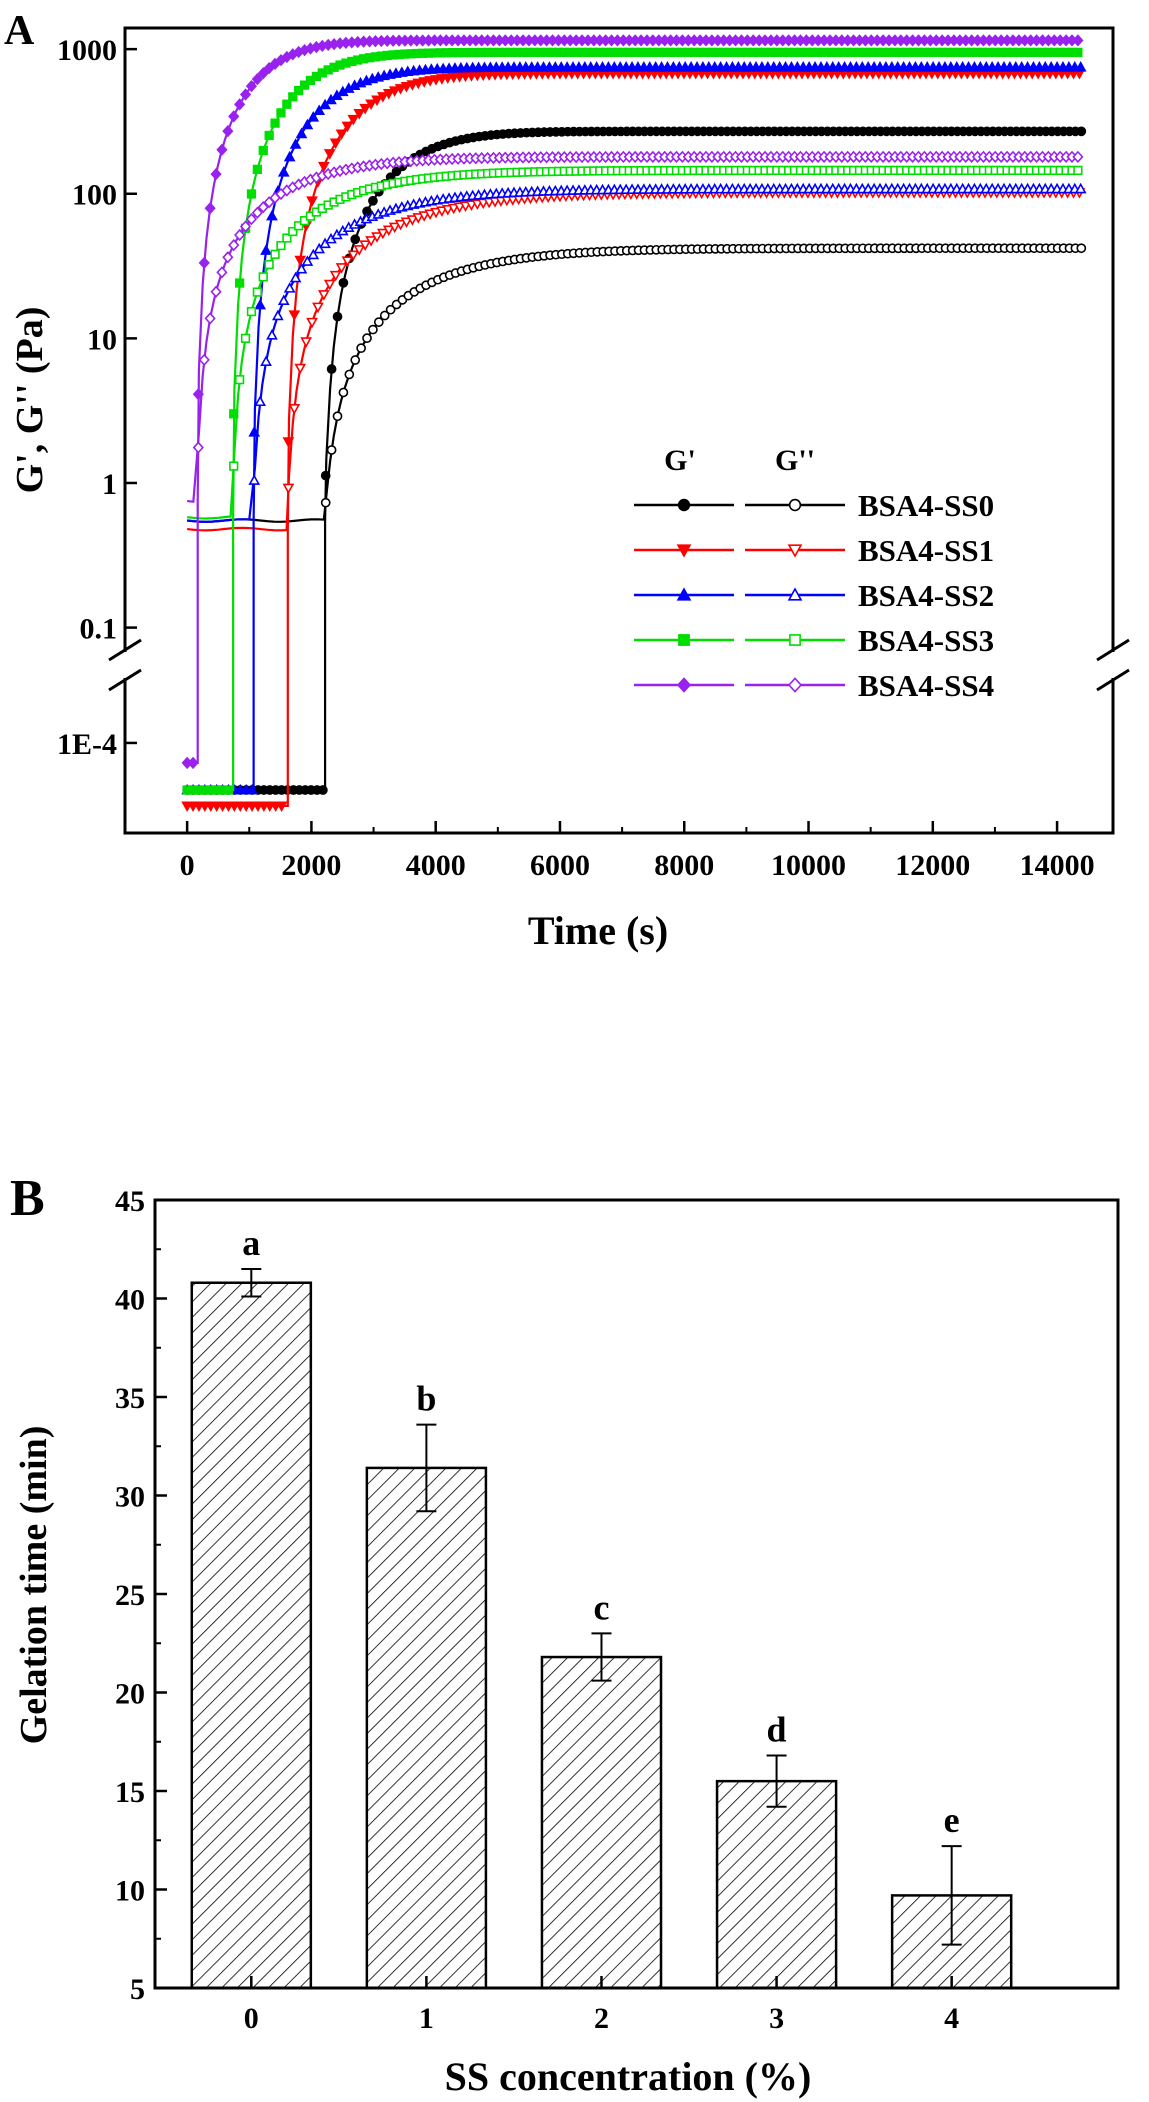 The width and height of the screenshot is (1149, 2102). What do you see at coordinates (130, 1300) in the screenshot?
I see `y-tick-label: 40` at bounding box center [130, 1300].